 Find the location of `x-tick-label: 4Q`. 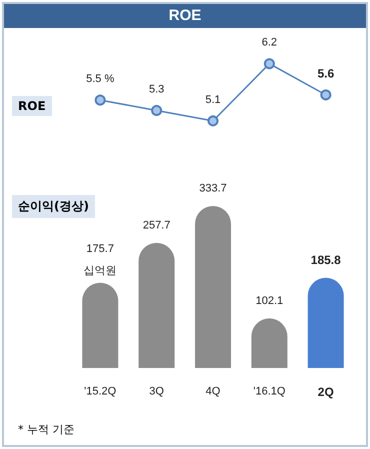

x-tick-label: 4Q is located at coordinates (213, 392).